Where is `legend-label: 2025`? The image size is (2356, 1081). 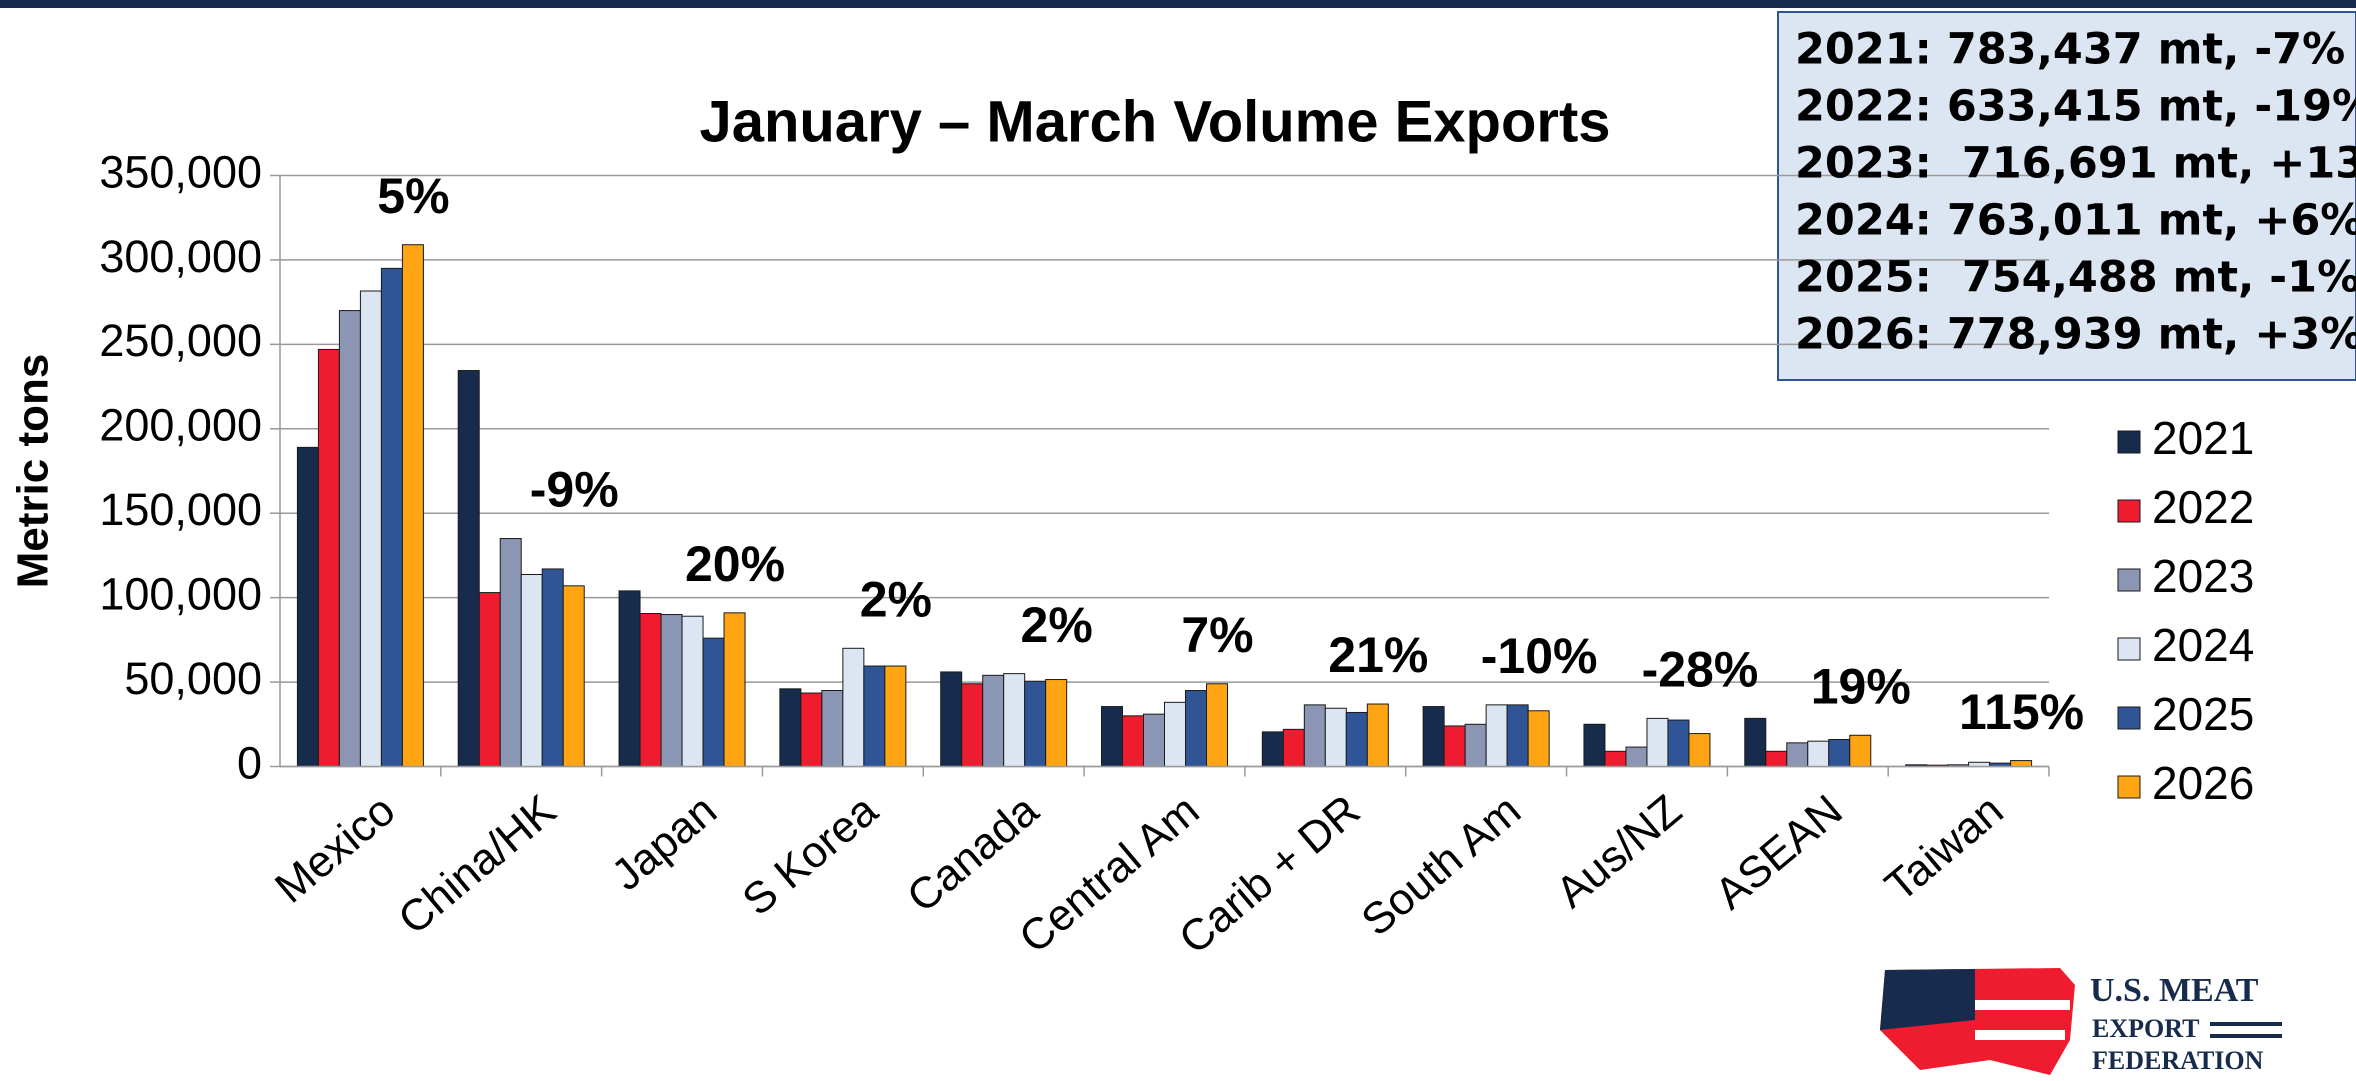 legend-label: 2025 is located at coordinates (2203, 714).